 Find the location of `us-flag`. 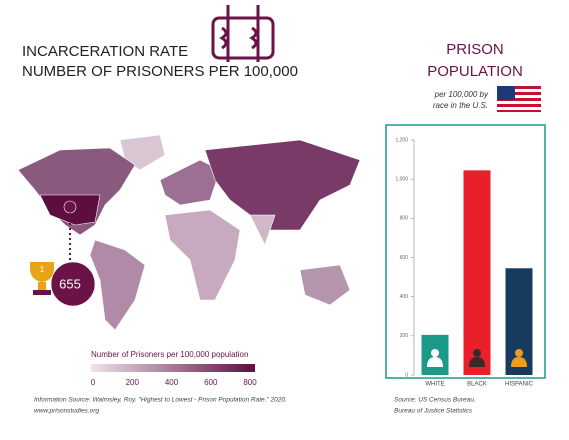

us-flag is located at coordinates (519, 99).